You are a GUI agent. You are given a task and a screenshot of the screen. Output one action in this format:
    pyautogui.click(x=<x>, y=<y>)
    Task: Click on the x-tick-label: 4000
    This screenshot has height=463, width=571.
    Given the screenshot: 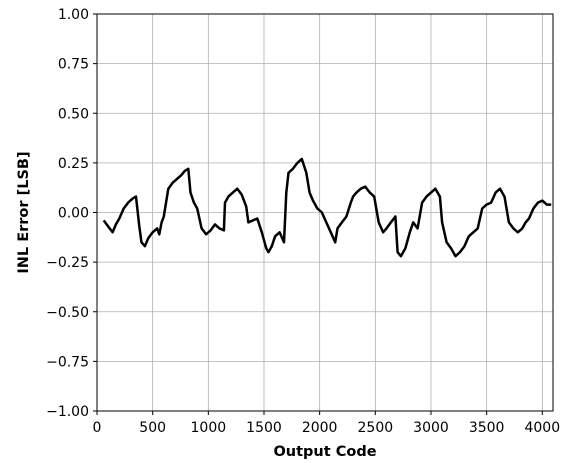 What is the action you would take?
    pyautogui.click(x=542, y=428)
    